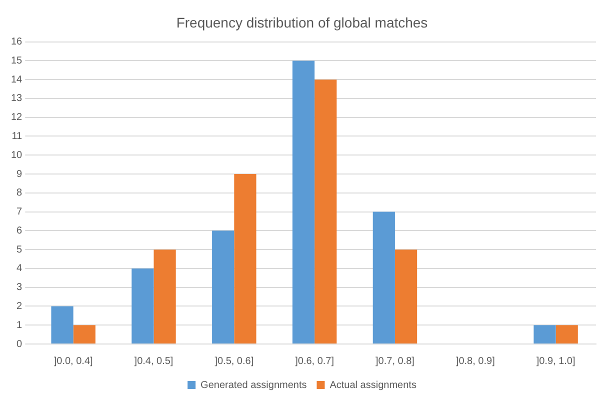  I want to click on y-tick-label: 16, so click(17, 42).